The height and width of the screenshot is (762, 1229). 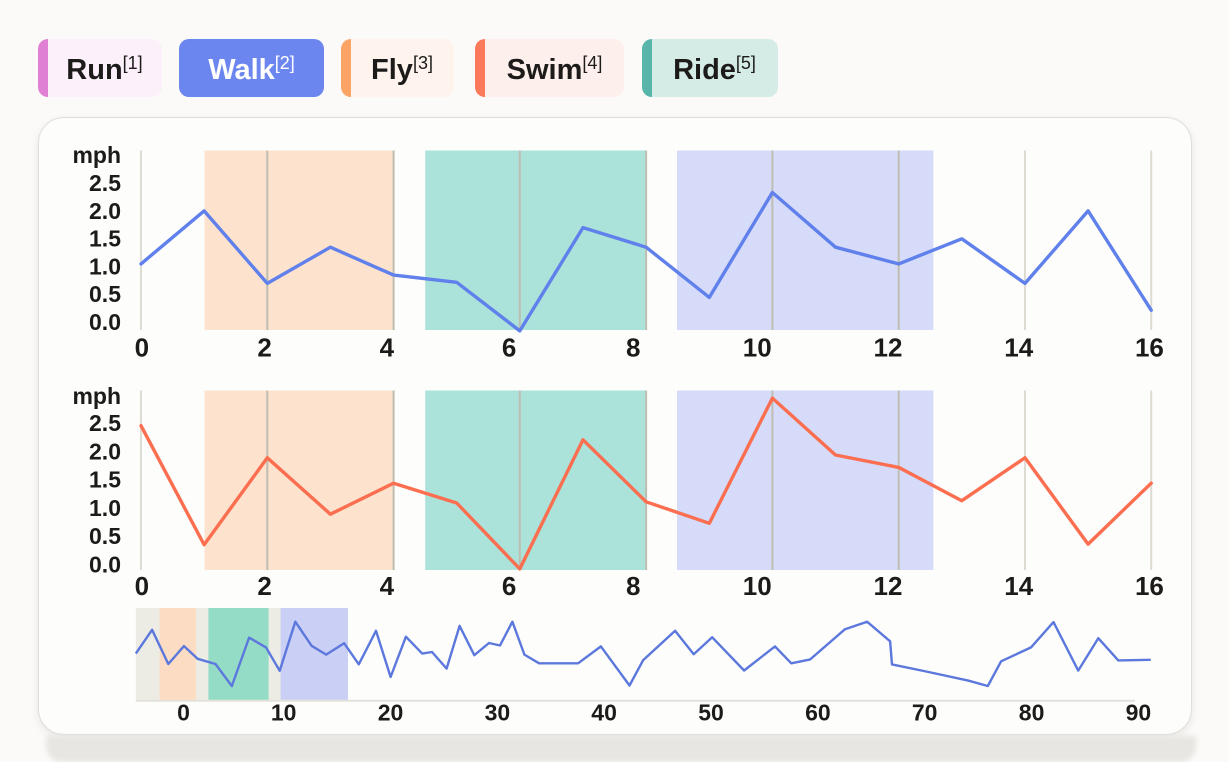 I want to click on svg-text: 30, so click(x=498, y=712).